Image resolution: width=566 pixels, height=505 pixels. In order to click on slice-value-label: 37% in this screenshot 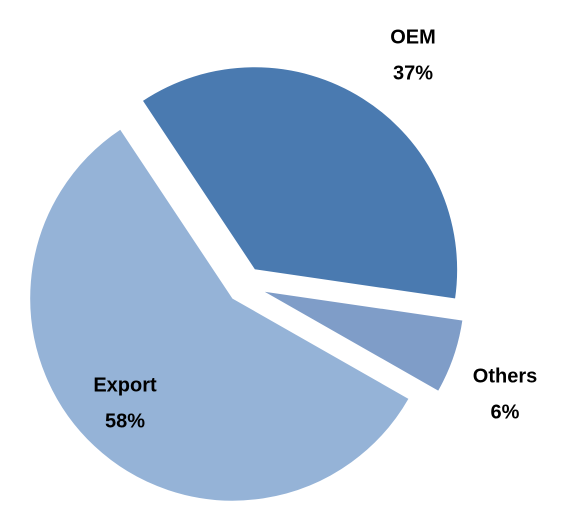, I will do `click(413, 73)`.